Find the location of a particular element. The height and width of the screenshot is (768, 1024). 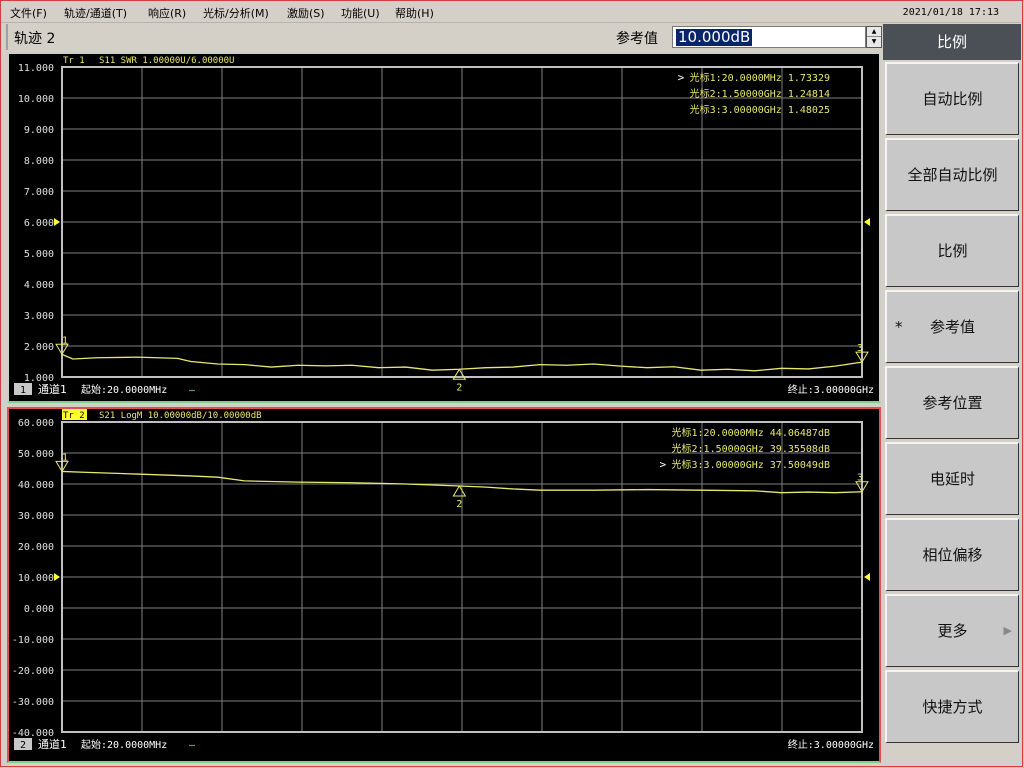

softkey-label: 全部自动比例 is located at coordinates (952, 175).